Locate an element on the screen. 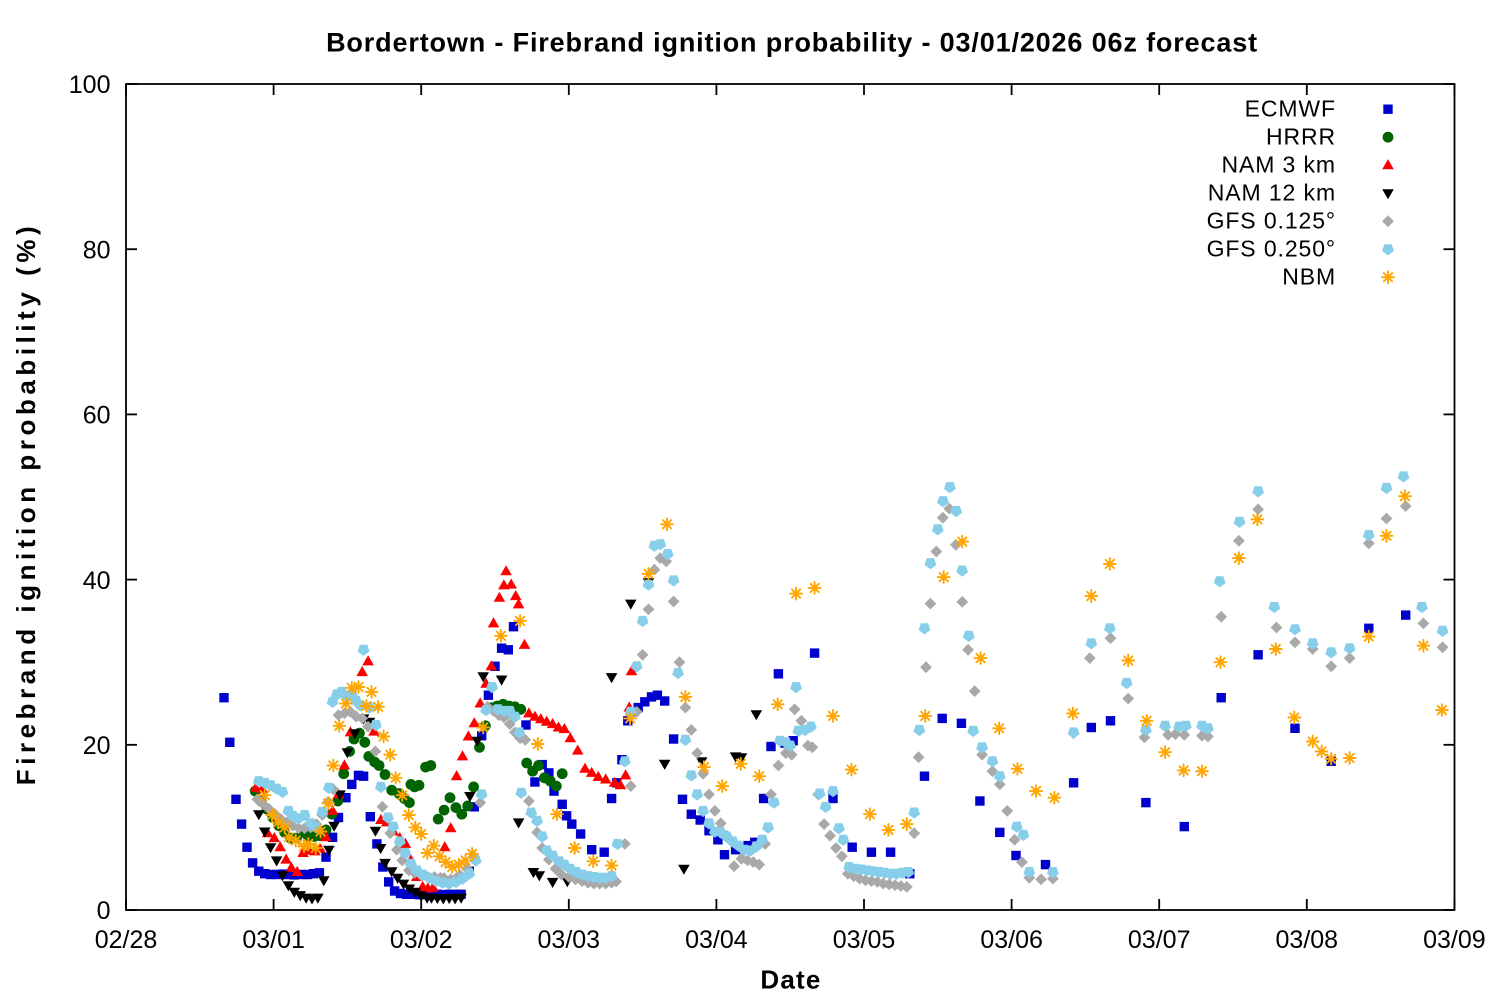 This screenshot has width=1500, height=1005. svg-text: 20 is located at coordinates (97, 746).